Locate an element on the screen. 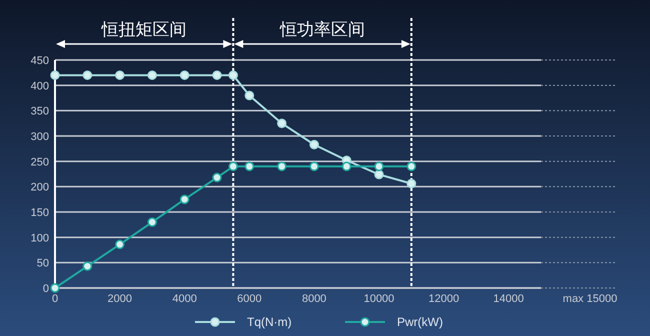 This screenshot has width=650, height=336. x-tick-label: 10000 is located at coordinates (379, 299).